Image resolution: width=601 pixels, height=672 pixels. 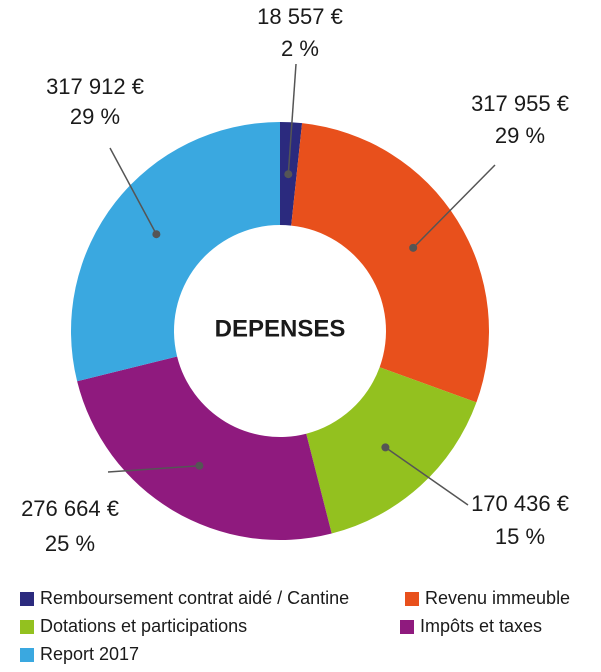 I want to click on value-label: 317 912 €, so click(x=95, y=86).